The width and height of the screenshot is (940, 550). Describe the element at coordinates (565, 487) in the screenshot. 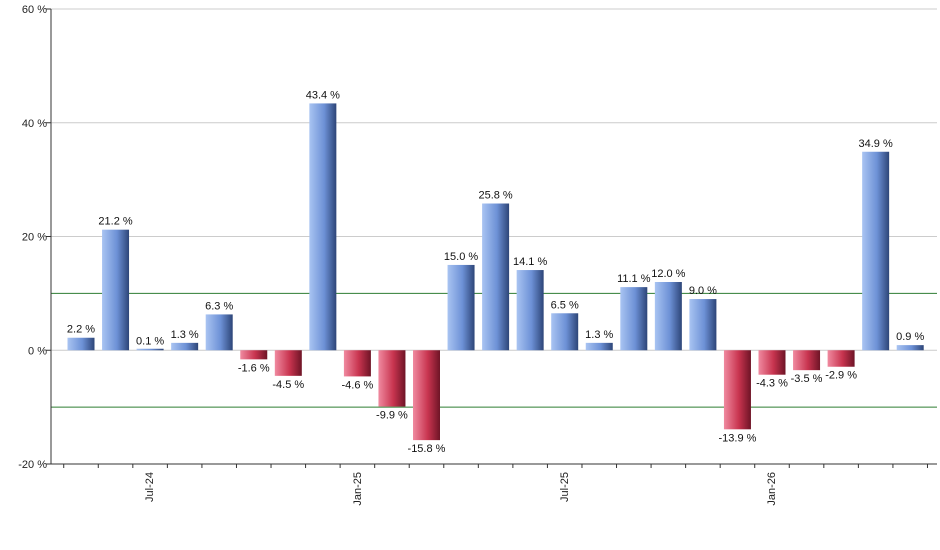

I see `x-tick-label: Jul-25` at that location.